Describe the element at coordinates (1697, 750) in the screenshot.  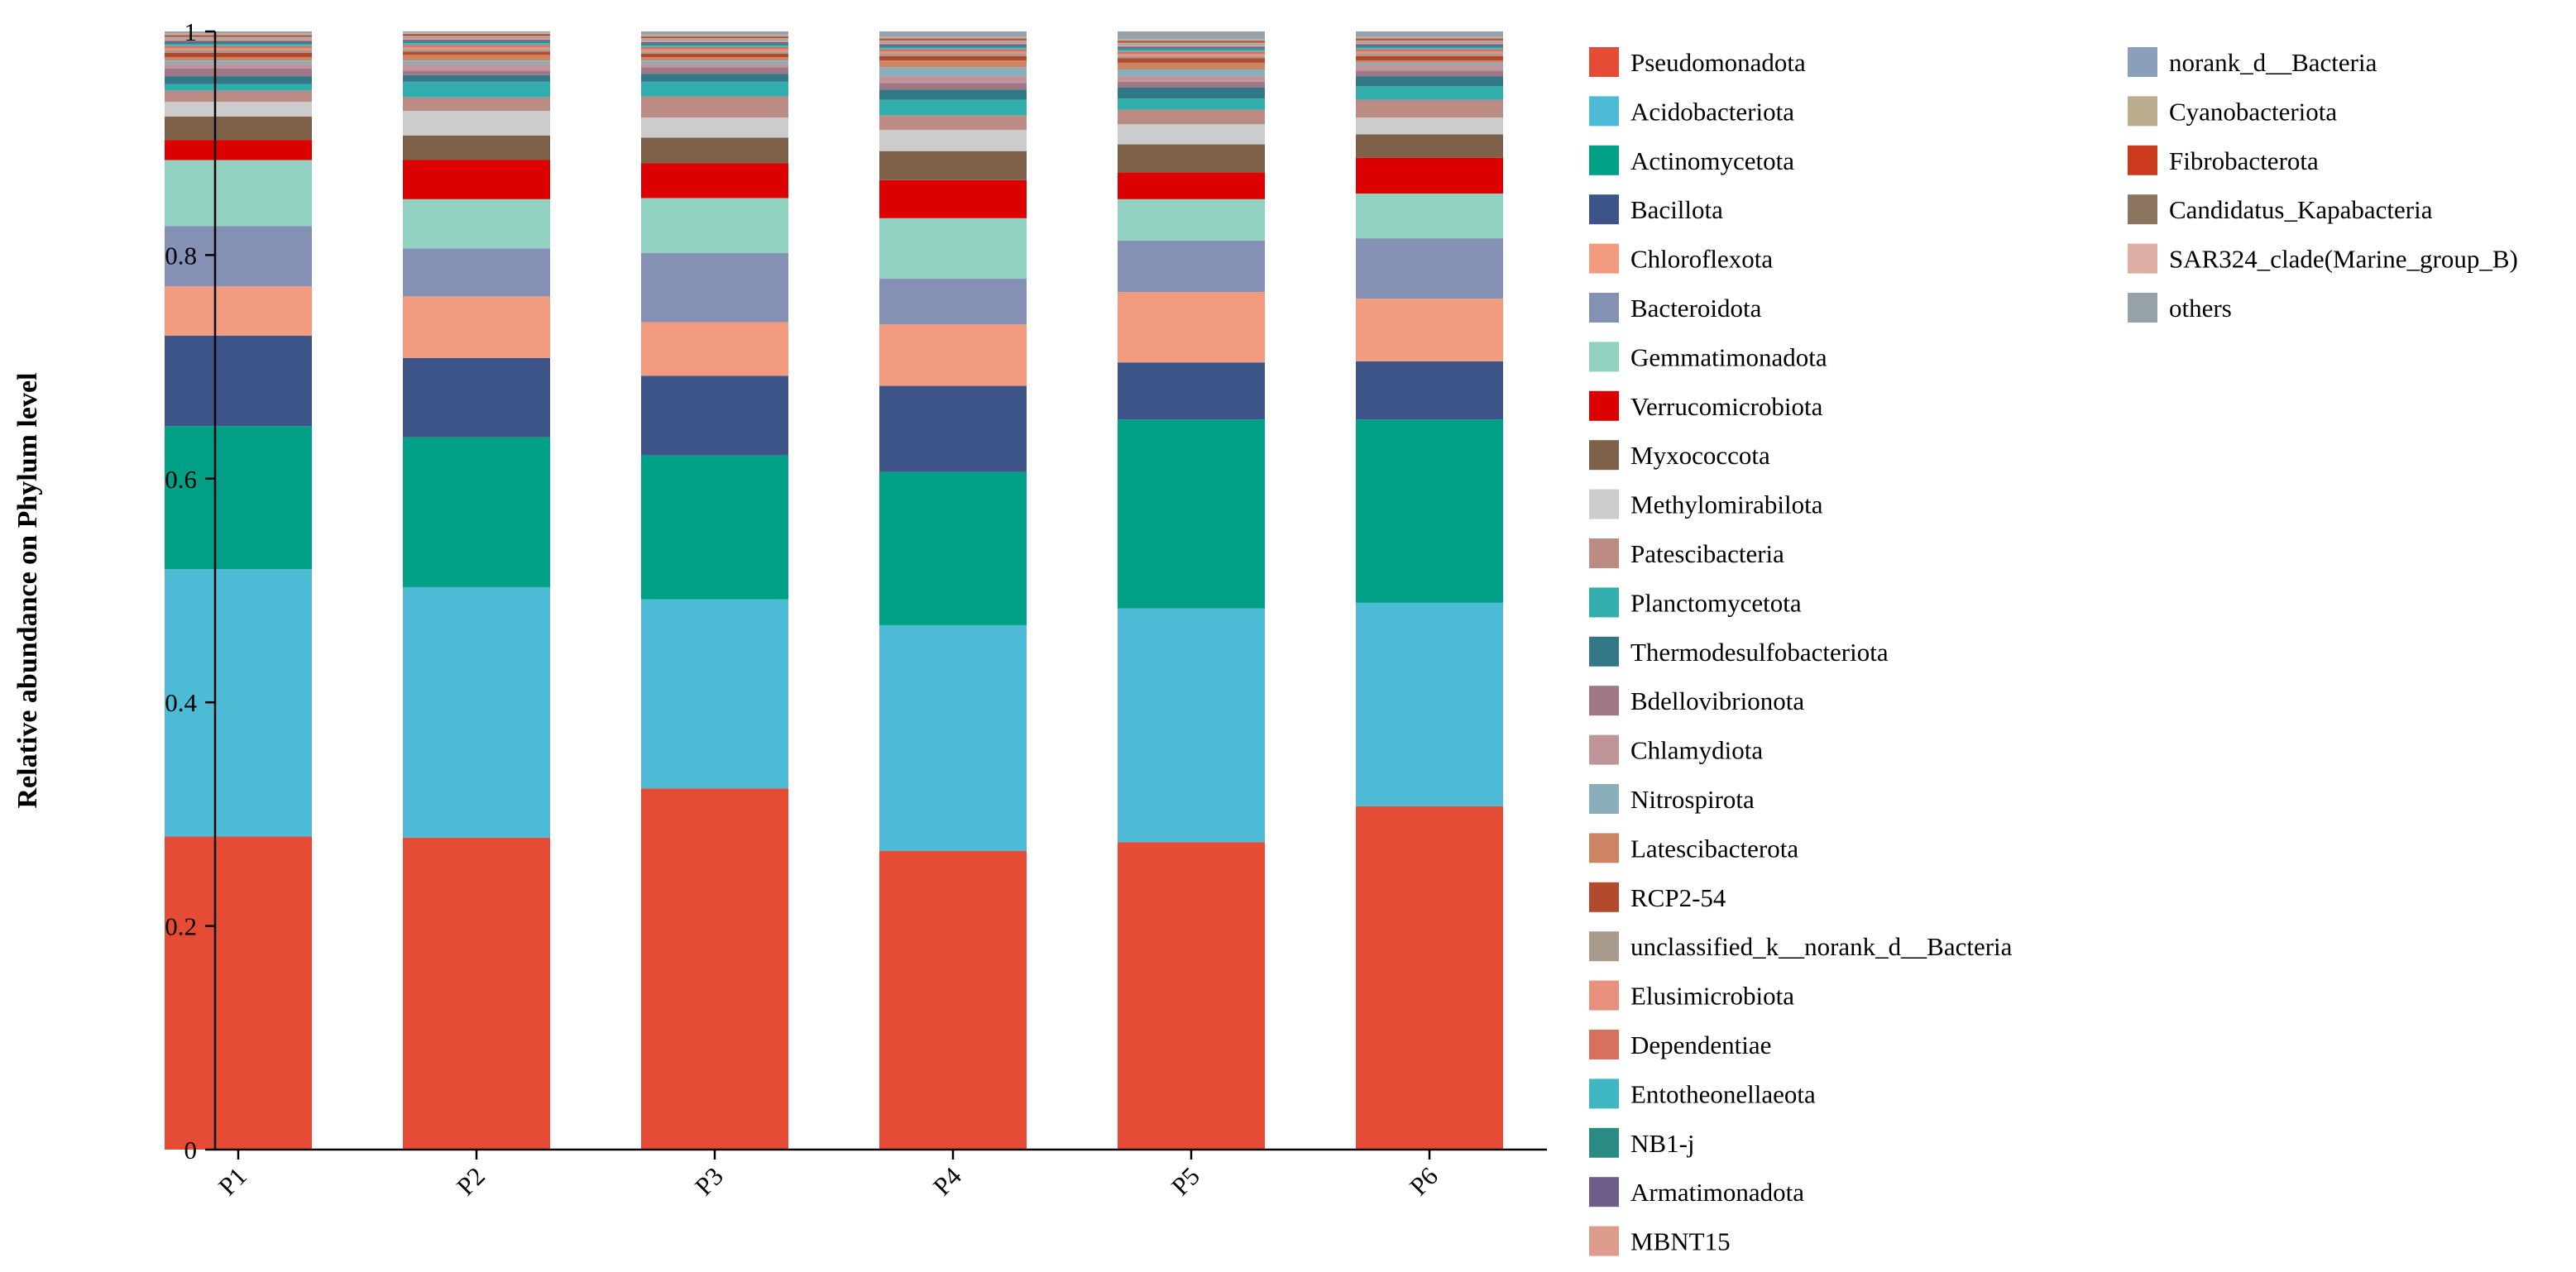
I see `legend-label: Chlamydiota` at that location.